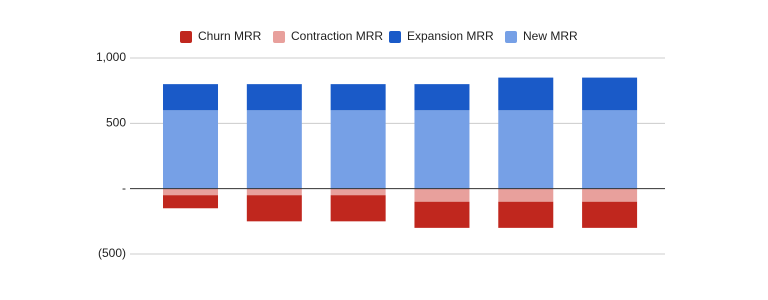 The height and width of the screenshot is (300, 768). I want to click on legend-label: Churn MRR, so click(230, 36).